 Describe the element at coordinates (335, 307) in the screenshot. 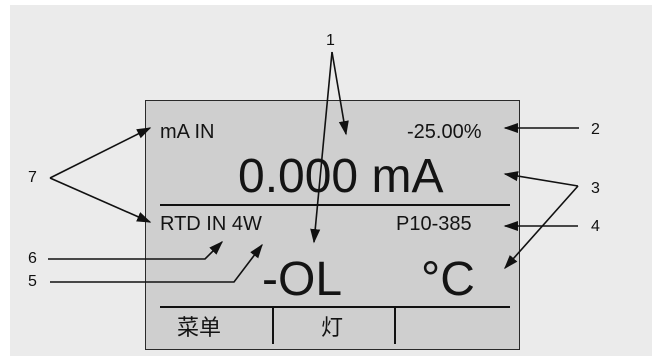

I see `softkey-divider` at that location.